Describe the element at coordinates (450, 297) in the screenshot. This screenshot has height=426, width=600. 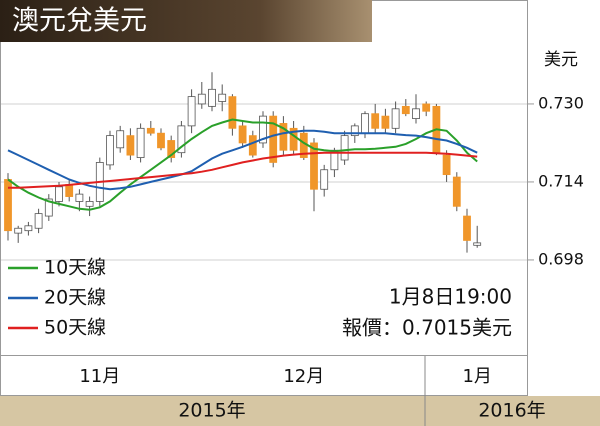
I see `annotation: 1月8日19:00` at that location.